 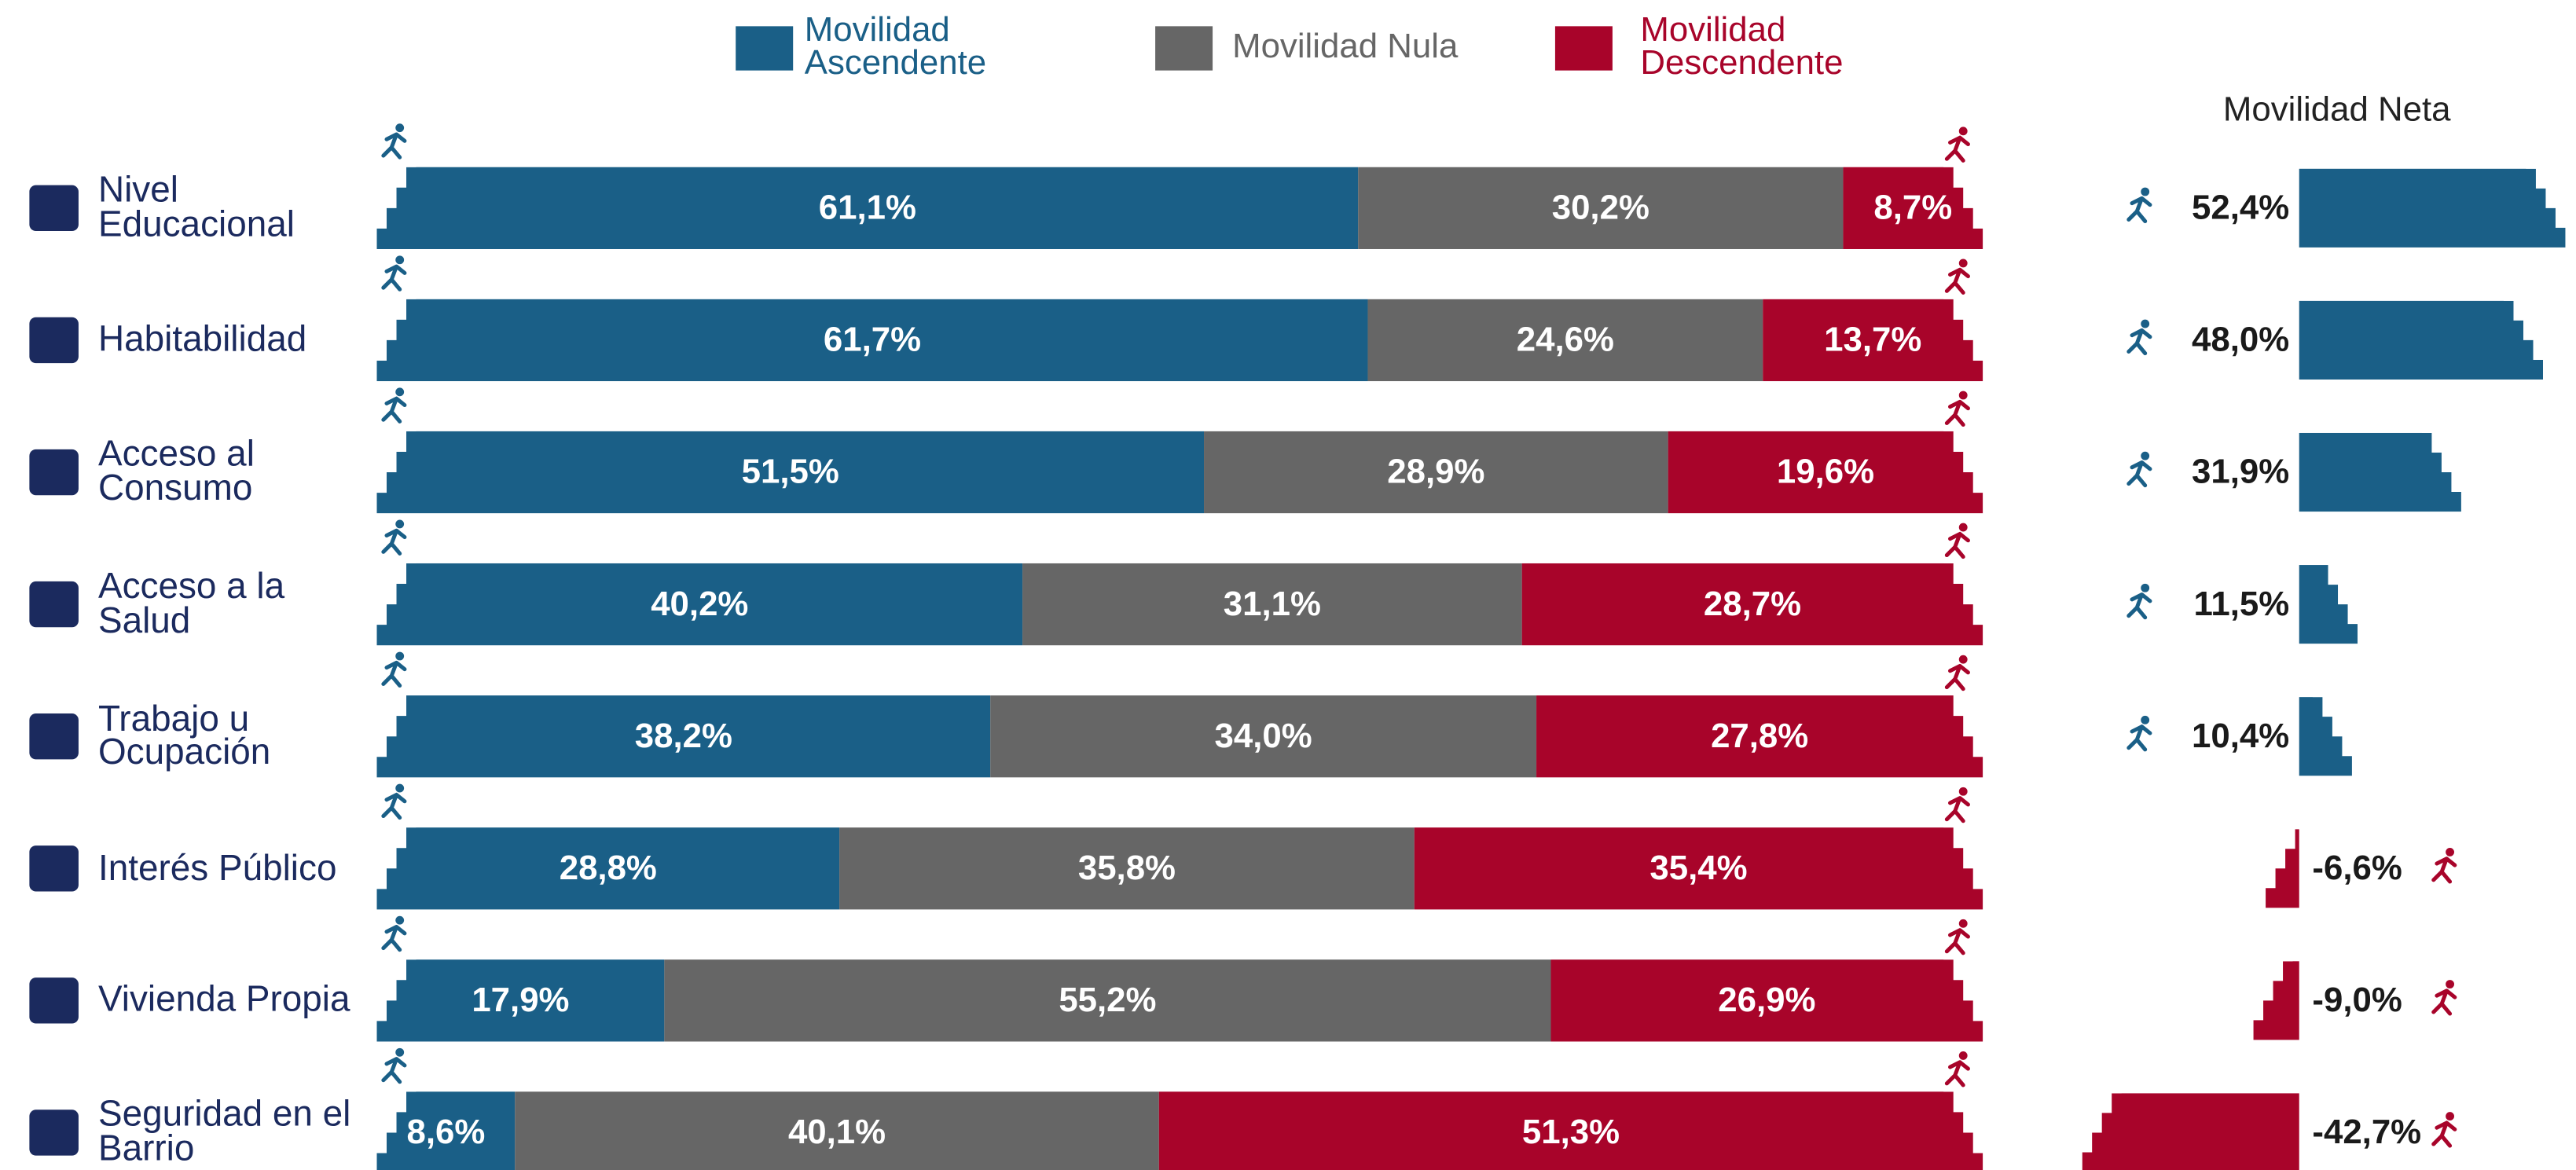 I want to click on value-label: 34,0%, so click(x=1263, y=736).